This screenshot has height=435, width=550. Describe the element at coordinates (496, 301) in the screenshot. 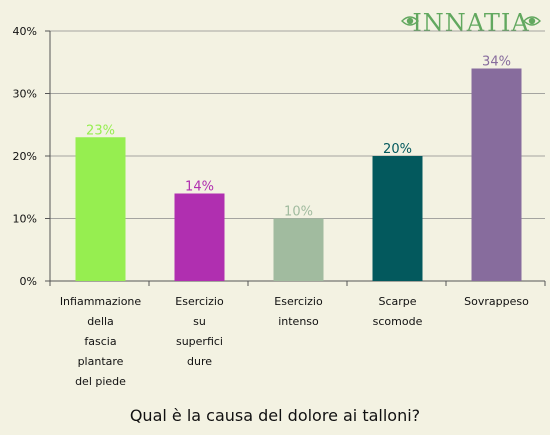

I see `category-label-5: Sovrappeso` at that location.